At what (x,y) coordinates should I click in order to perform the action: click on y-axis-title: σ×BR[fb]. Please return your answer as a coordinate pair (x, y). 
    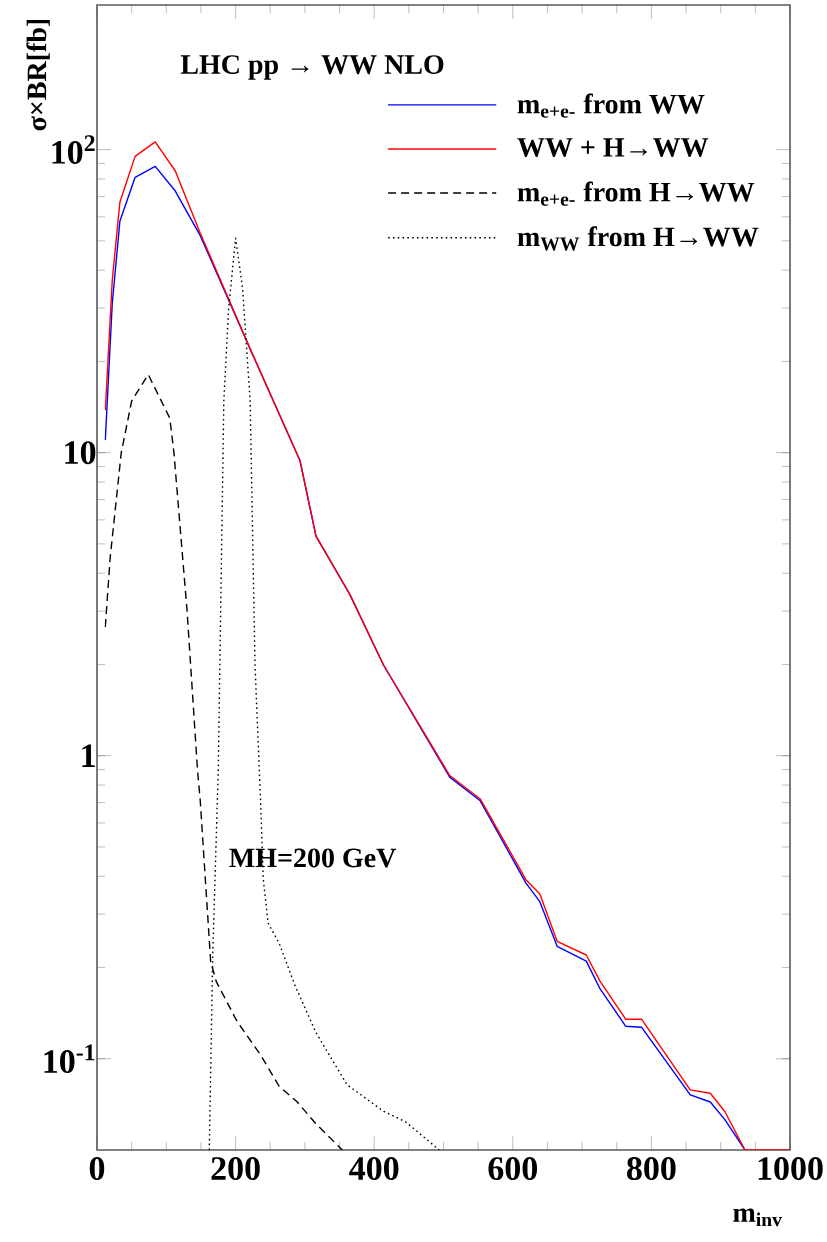
    Looking at the image, I should click on (38, 75).